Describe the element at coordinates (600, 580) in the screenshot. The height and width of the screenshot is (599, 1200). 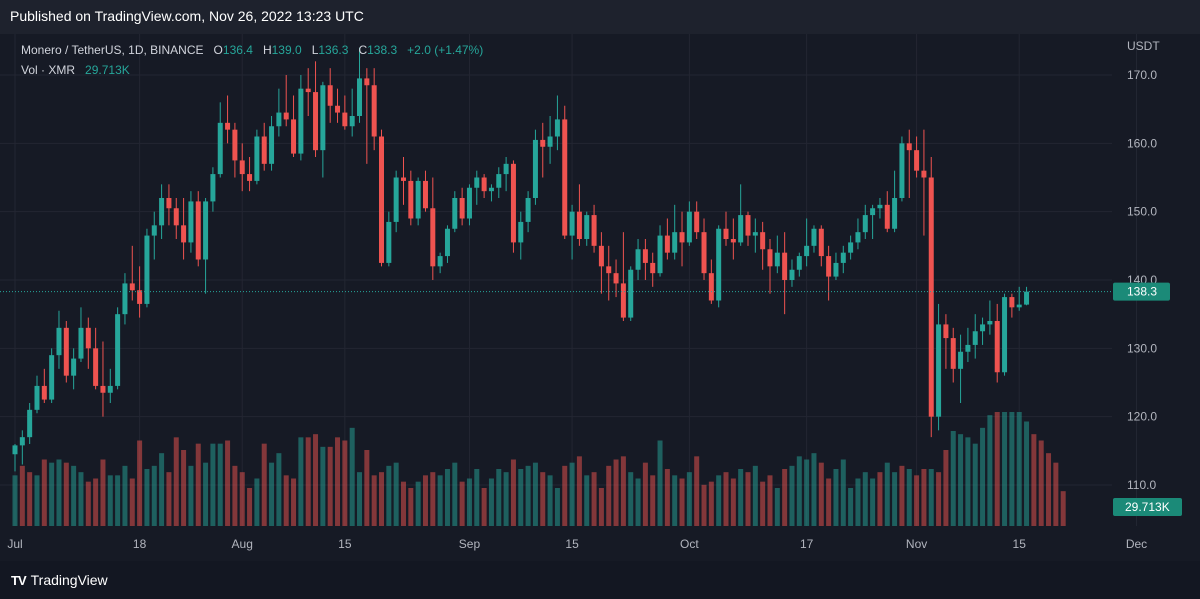
I see `footer: TV TradingView` at that location.